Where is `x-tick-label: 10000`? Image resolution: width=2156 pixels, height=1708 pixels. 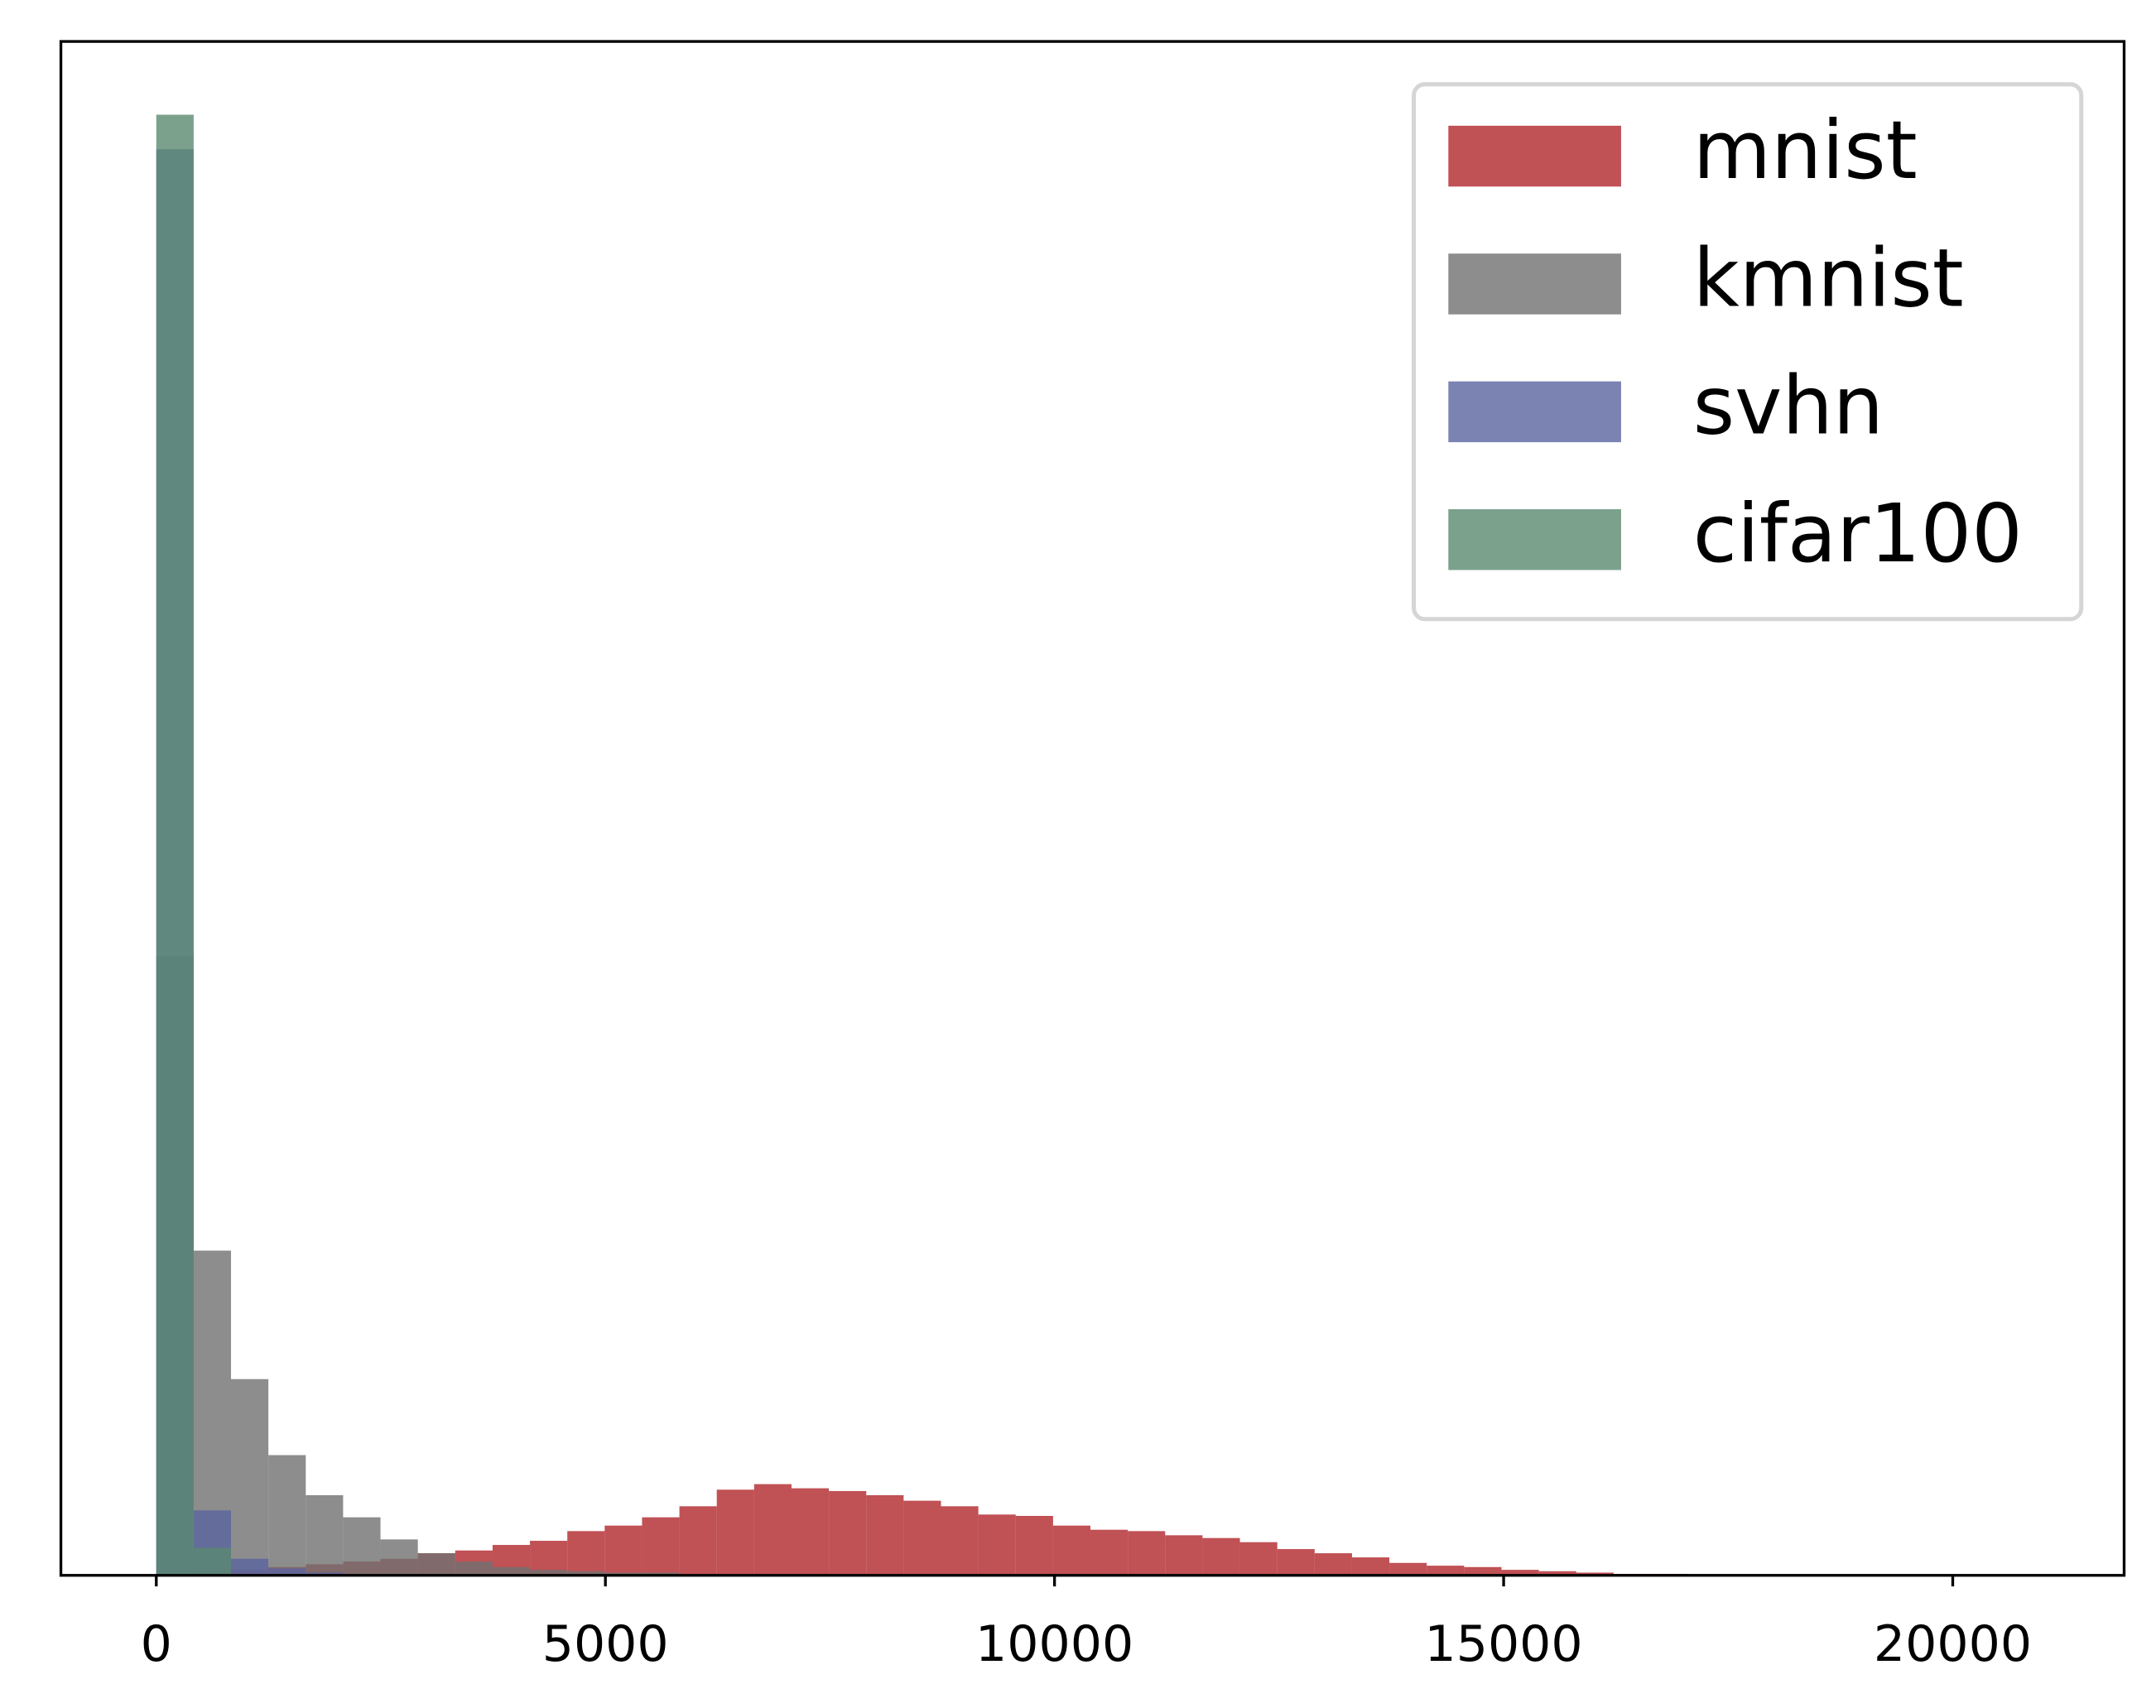
x-tick-label: 10000 is located at coordinates (1054, 1644).